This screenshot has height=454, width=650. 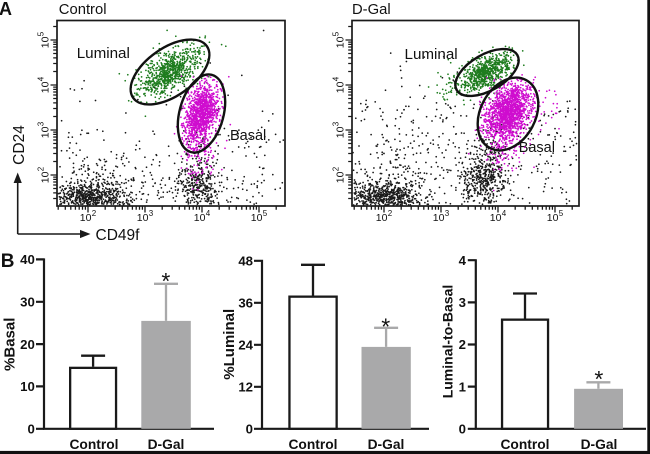 I want to click on svg-text: 12, so click(x=245, y=387).